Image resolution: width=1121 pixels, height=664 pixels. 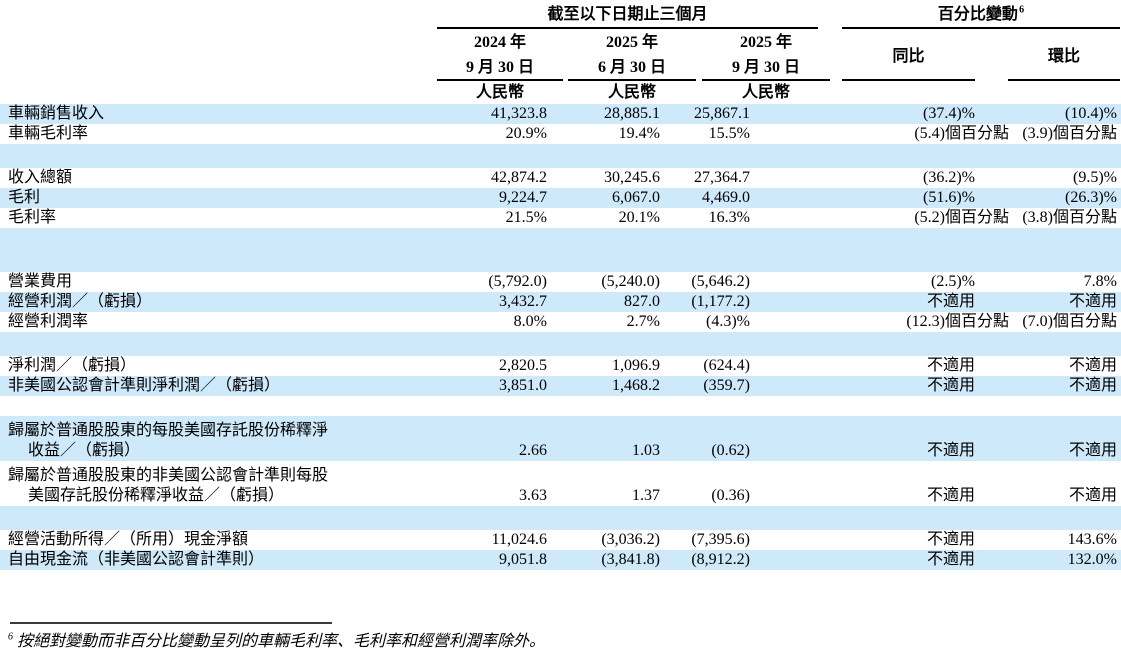 I want to click on cell-value-2025-09-30: (5,646.2), so click(x=720, y=281).